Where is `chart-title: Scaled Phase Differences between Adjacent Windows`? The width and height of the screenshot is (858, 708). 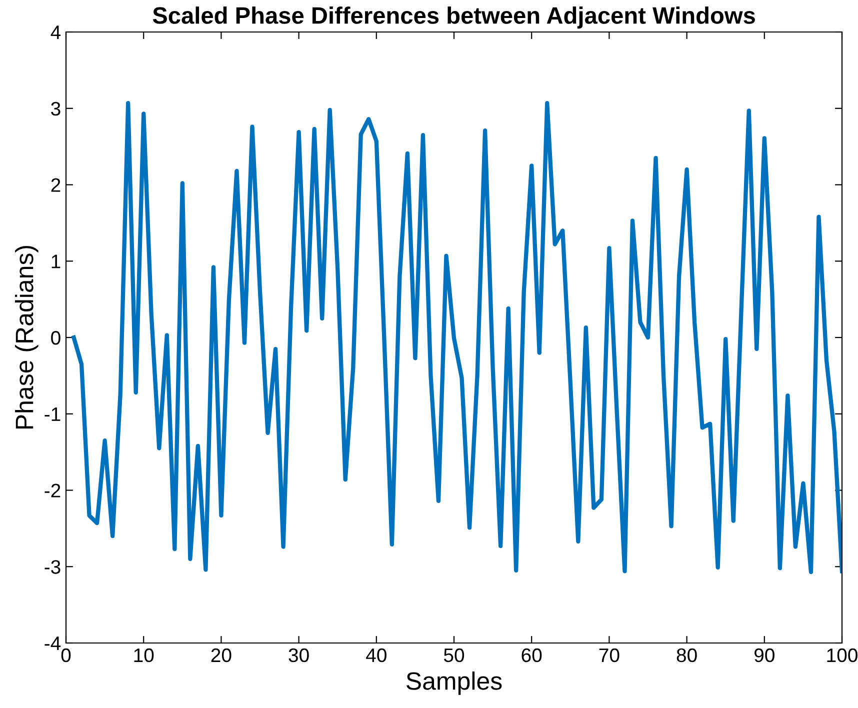 chart-title: Scaled Phase Differences between Adjacent Windows is located at coordinates (453, 17).